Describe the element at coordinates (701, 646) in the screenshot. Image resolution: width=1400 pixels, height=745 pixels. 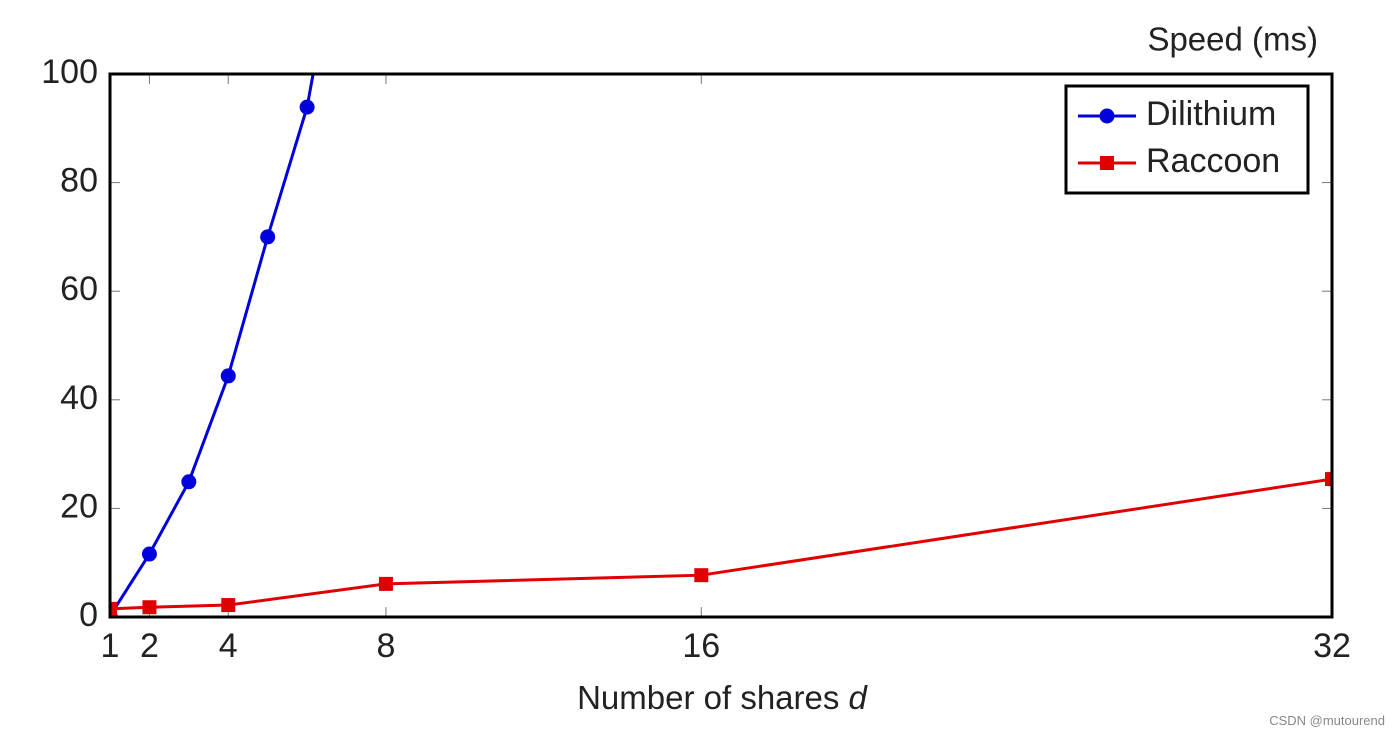
I see `x-tick-label: 16` at that location.